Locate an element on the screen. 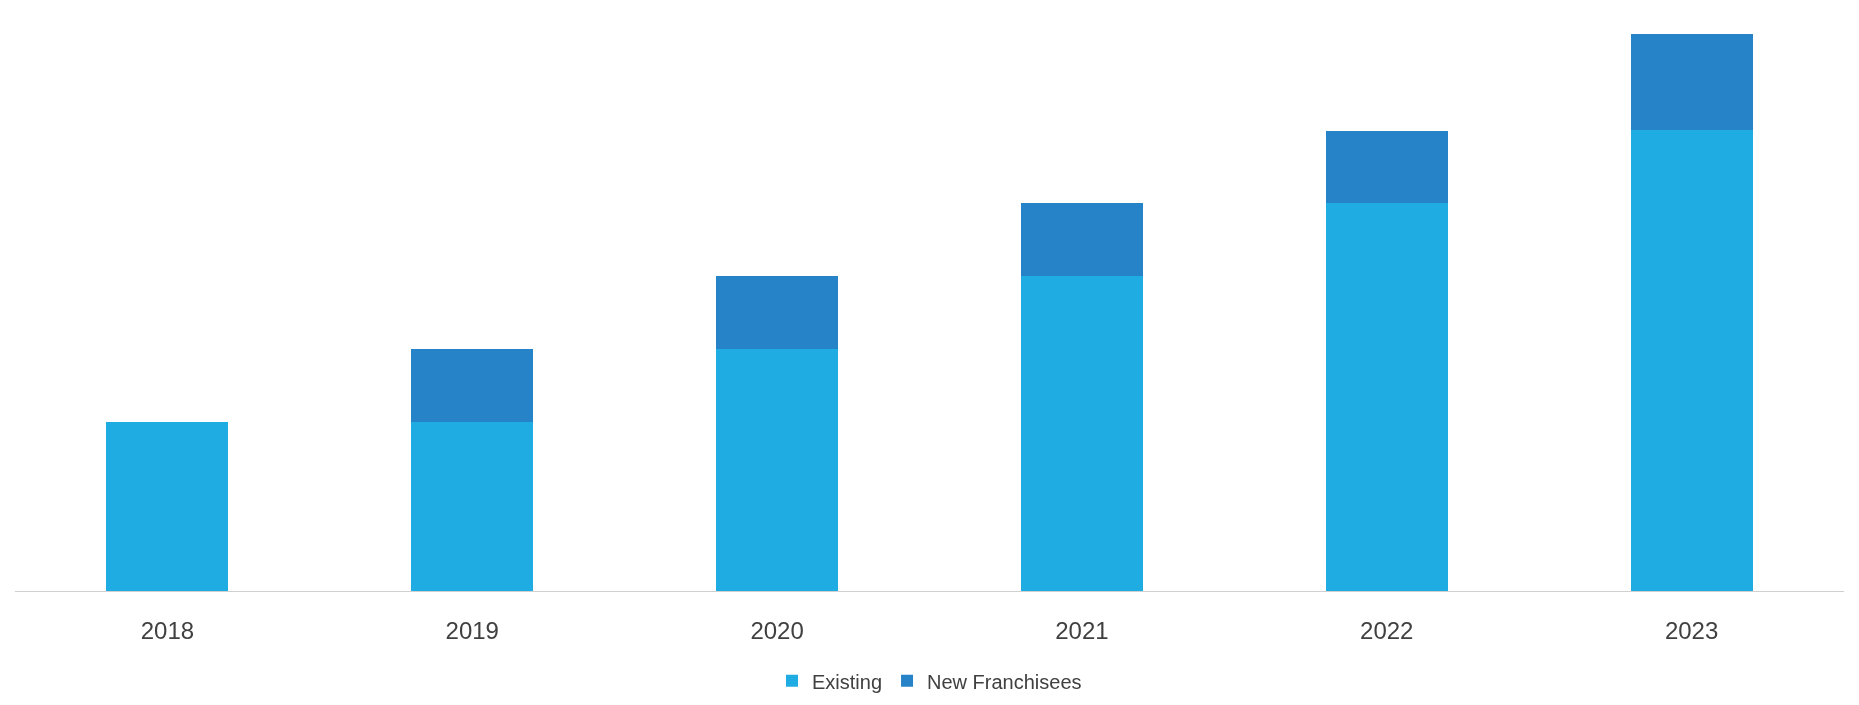 The image size is (1859, 705). x-tick-label: 2020 is located at coordinates (777, 630).